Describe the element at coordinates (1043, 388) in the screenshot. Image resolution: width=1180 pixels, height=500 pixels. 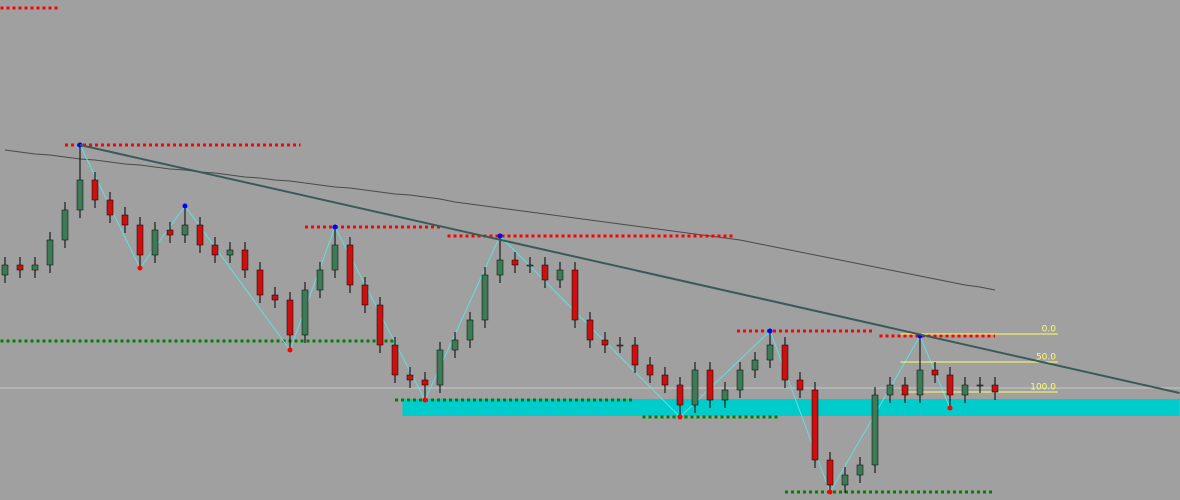
I see `fib-label: 100.0` at that location.